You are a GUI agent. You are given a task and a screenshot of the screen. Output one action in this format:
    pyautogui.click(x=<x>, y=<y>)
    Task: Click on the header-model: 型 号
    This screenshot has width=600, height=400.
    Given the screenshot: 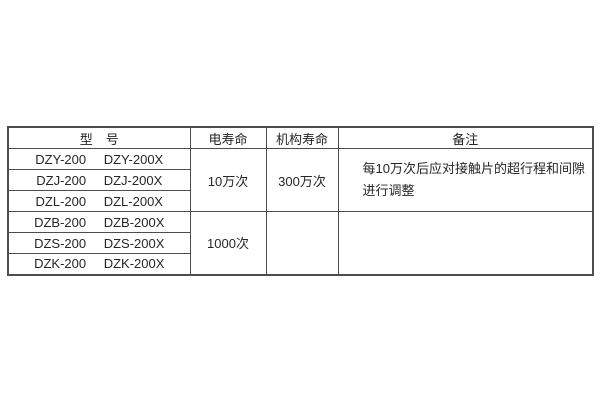 What is the action you would take?
    pyautogui.click(x=99, y=137)
    